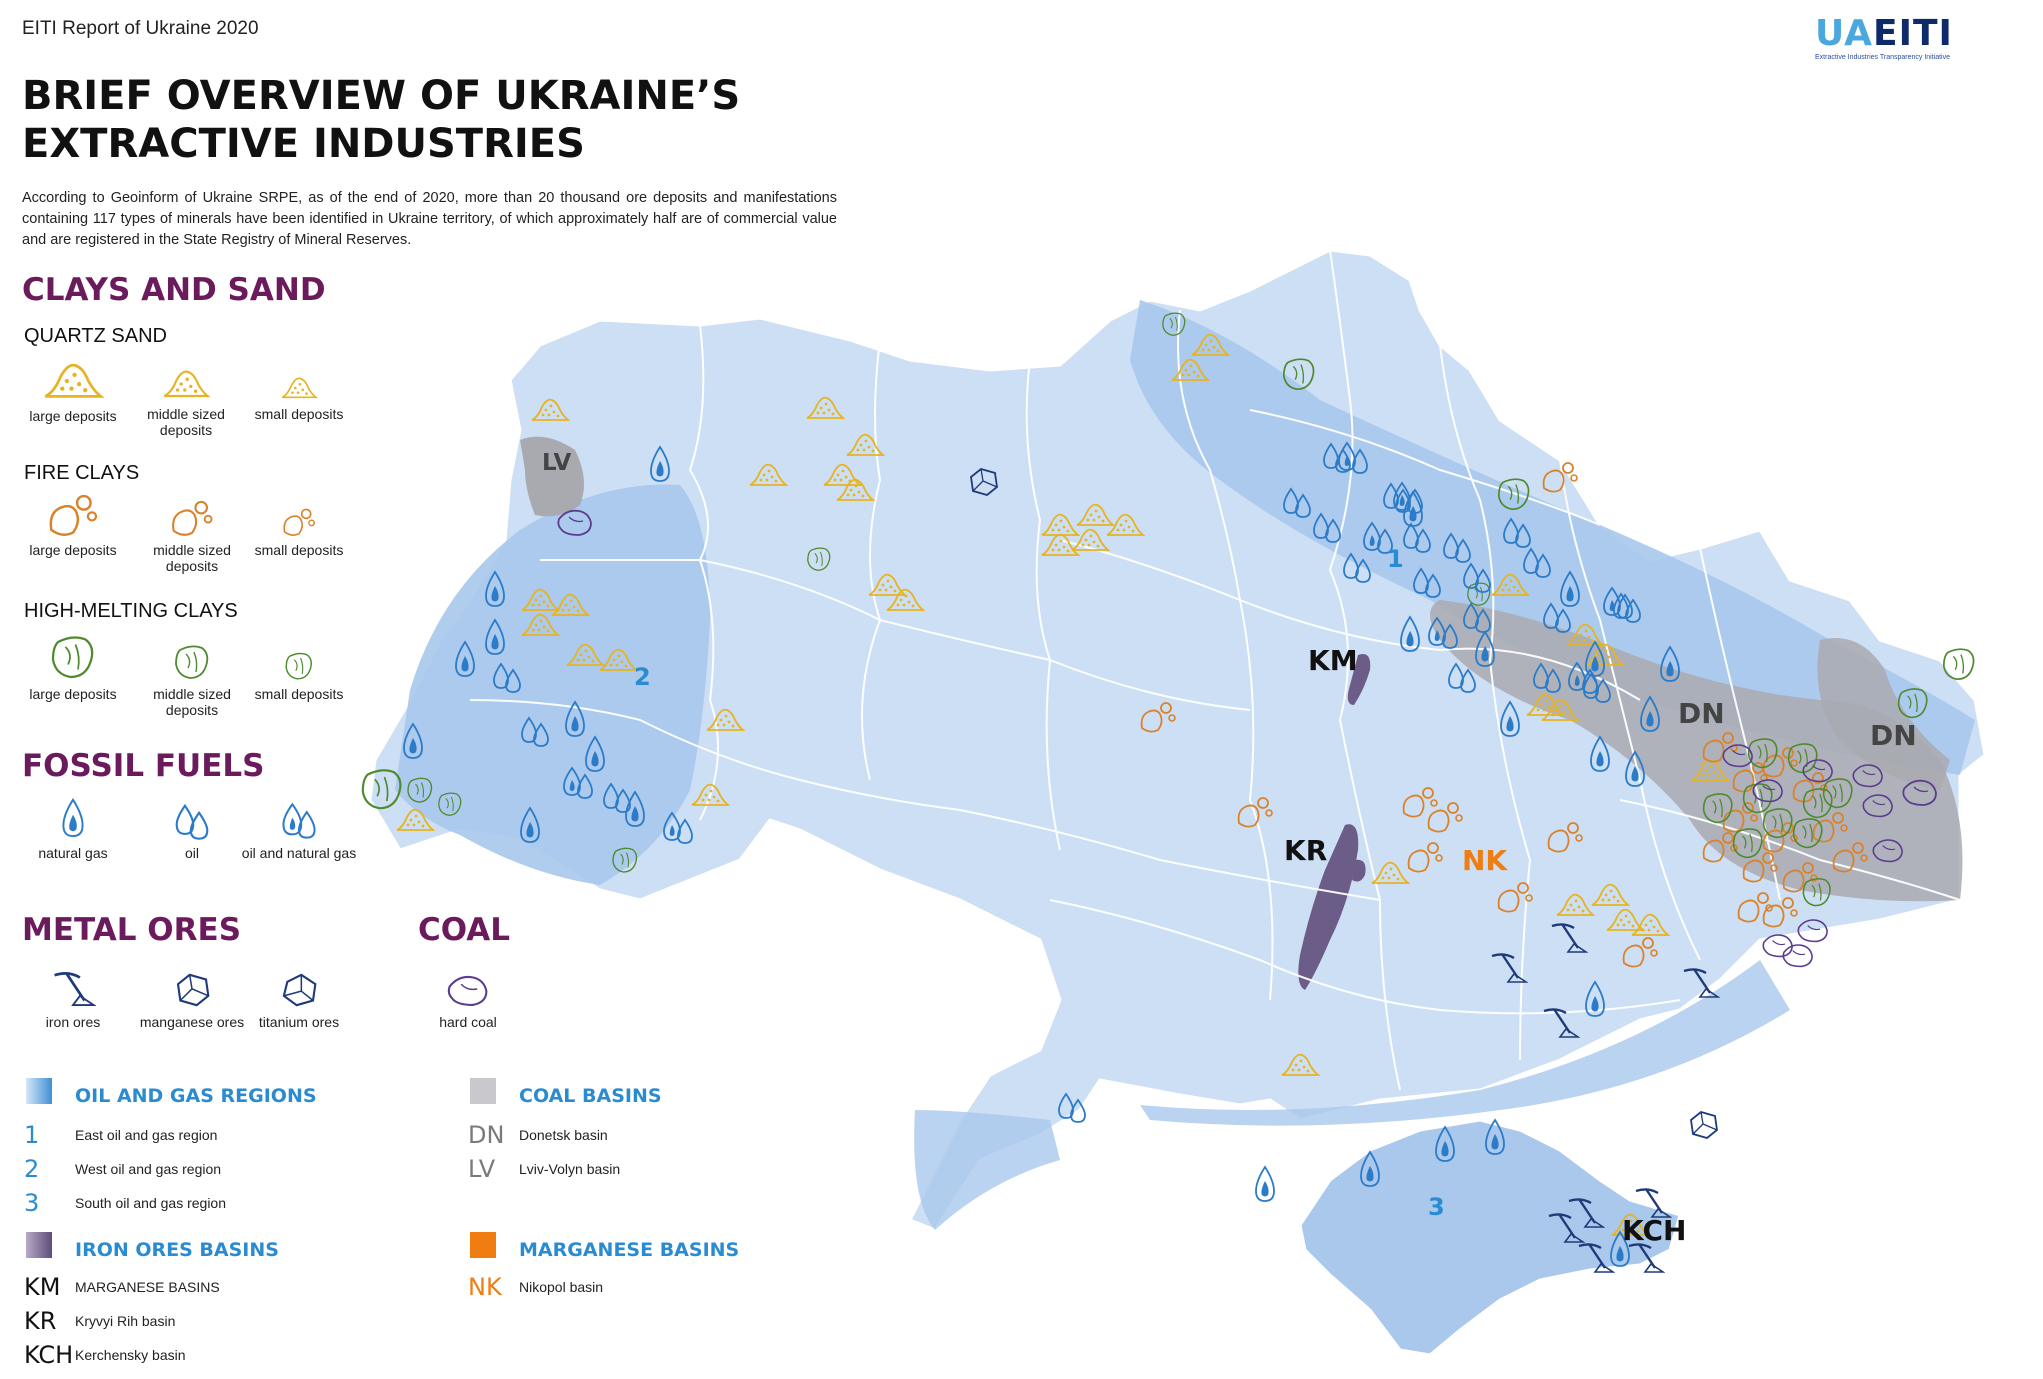 Image resolution: width=2043 pixels, height=1379 pixels. I want to click on page-title-line1: BRIEF OVERVIEW OF UKRAINE’S, so click(381, 96).